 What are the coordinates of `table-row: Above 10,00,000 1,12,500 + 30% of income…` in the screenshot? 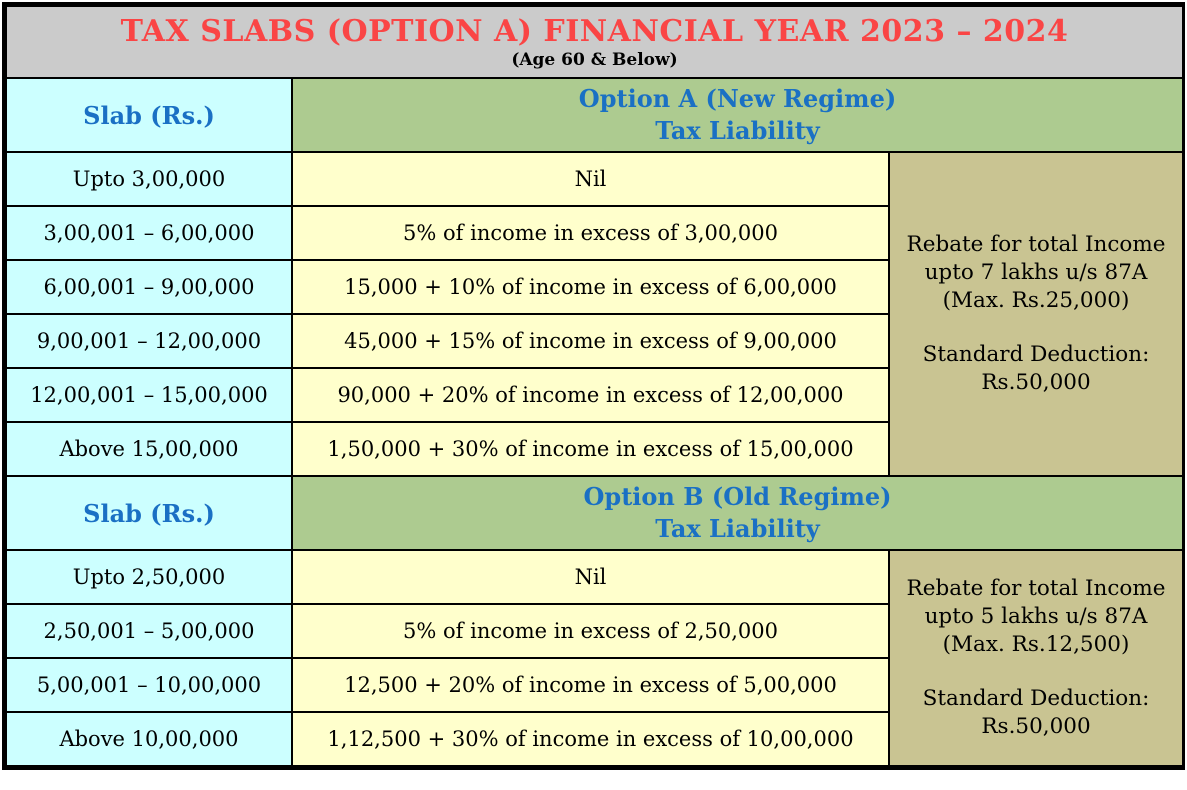 It's located at (594, 739).